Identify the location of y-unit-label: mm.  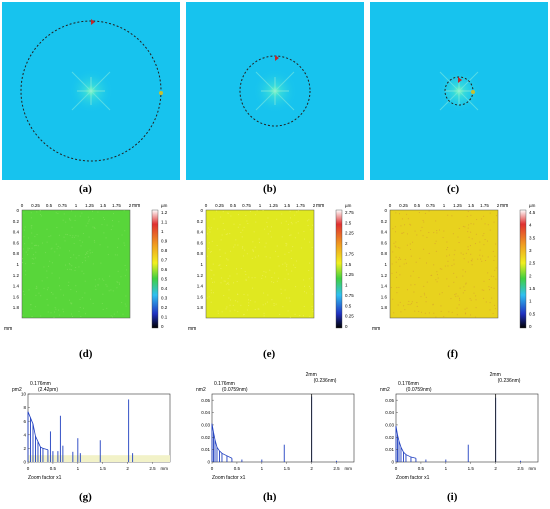
(192, 329).